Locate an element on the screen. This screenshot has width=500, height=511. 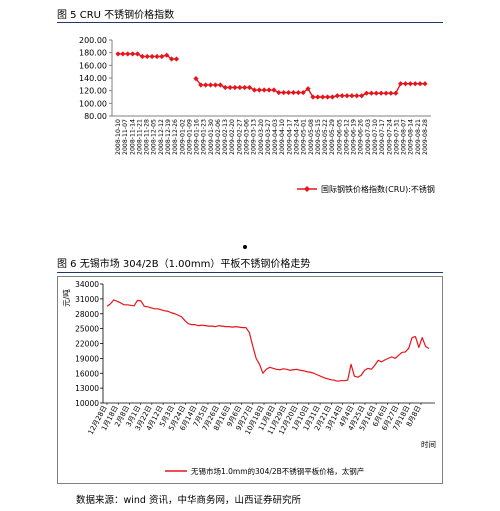
f1-x-tick-label: 2009-06-26 is located at coordinates (361, 137).